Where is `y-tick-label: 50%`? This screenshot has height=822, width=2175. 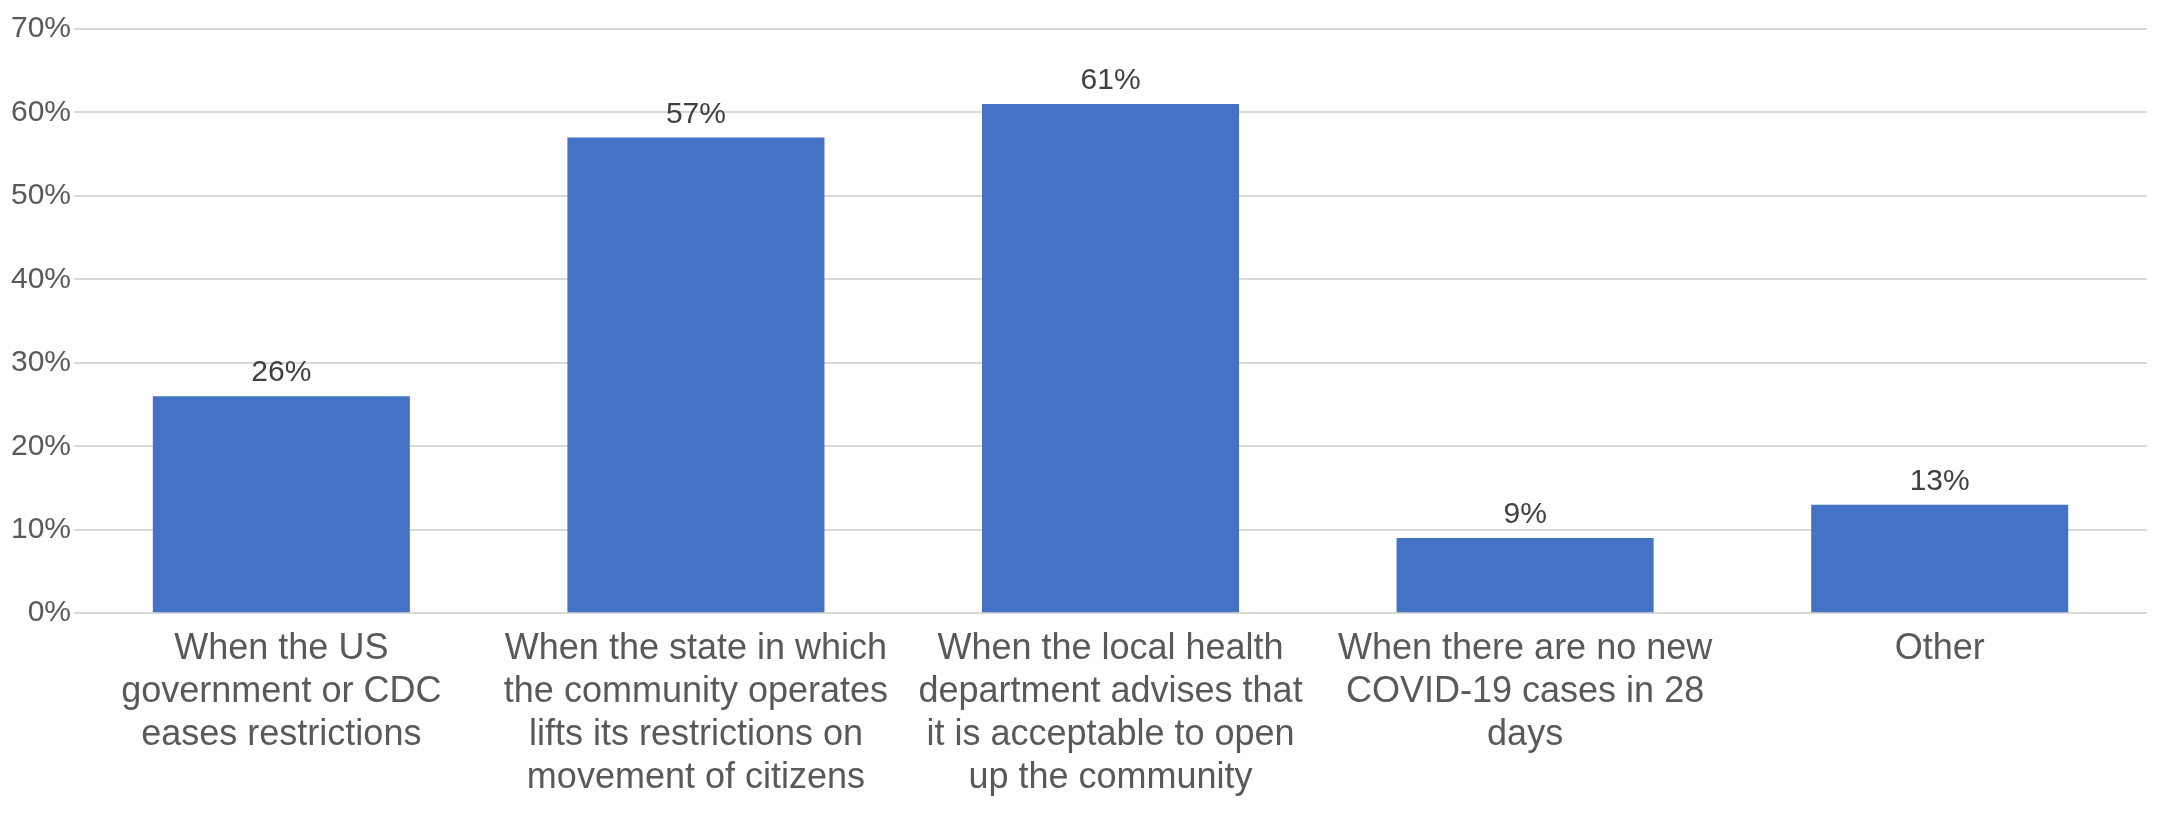
y-tick-label: 50% is located at coordinates (41, 194).